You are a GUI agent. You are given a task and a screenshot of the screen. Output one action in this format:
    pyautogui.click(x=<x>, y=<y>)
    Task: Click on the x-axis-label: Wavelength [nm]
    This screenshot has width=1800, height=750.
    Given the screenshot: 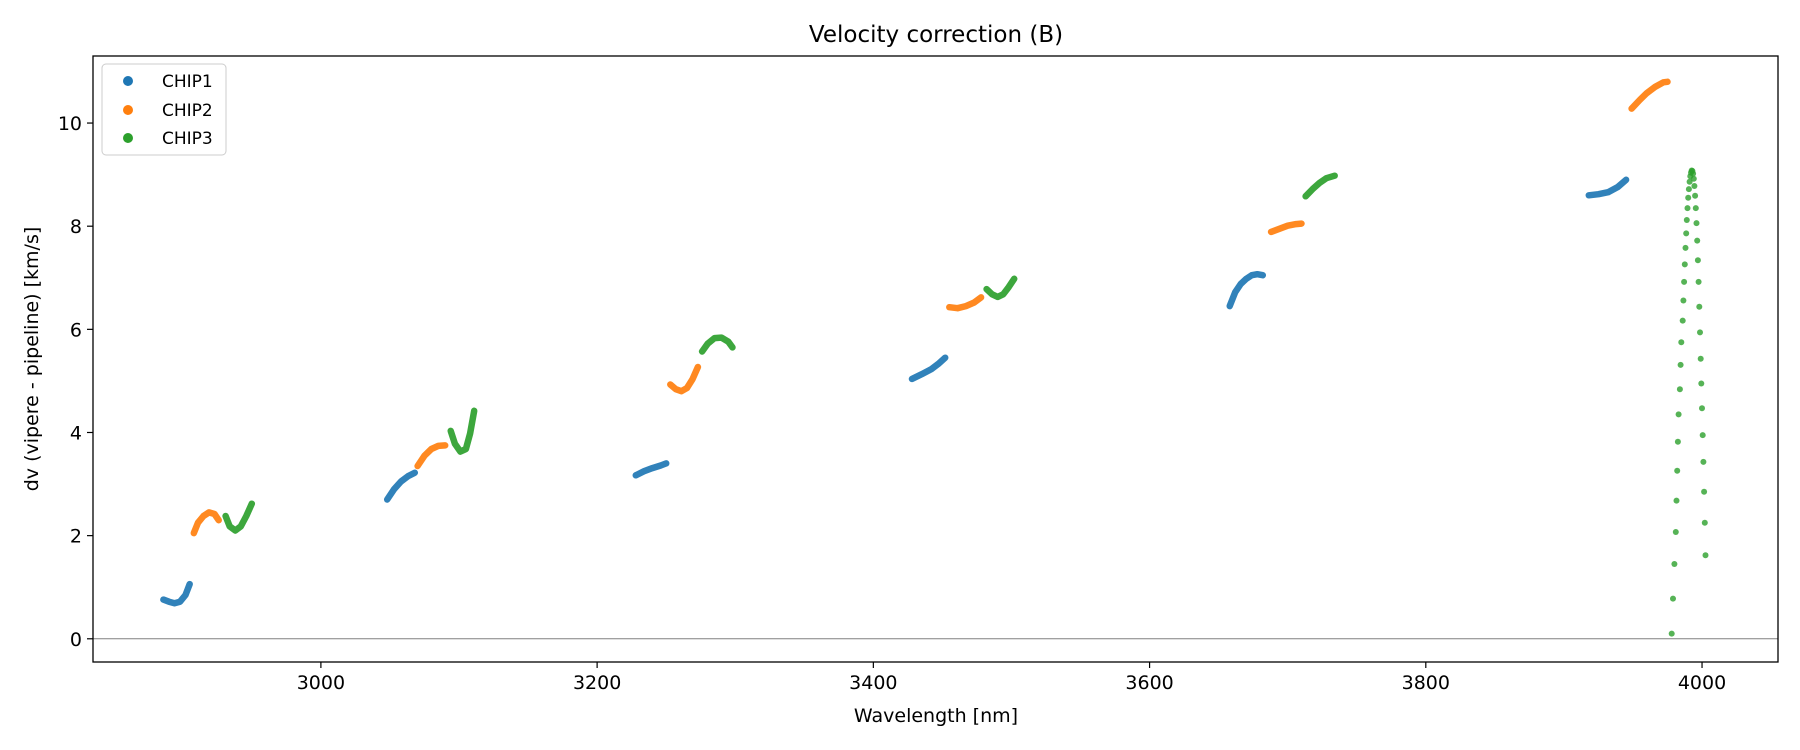 What is the action you would take?
    pyautogui.click(x=936, y=716)
    